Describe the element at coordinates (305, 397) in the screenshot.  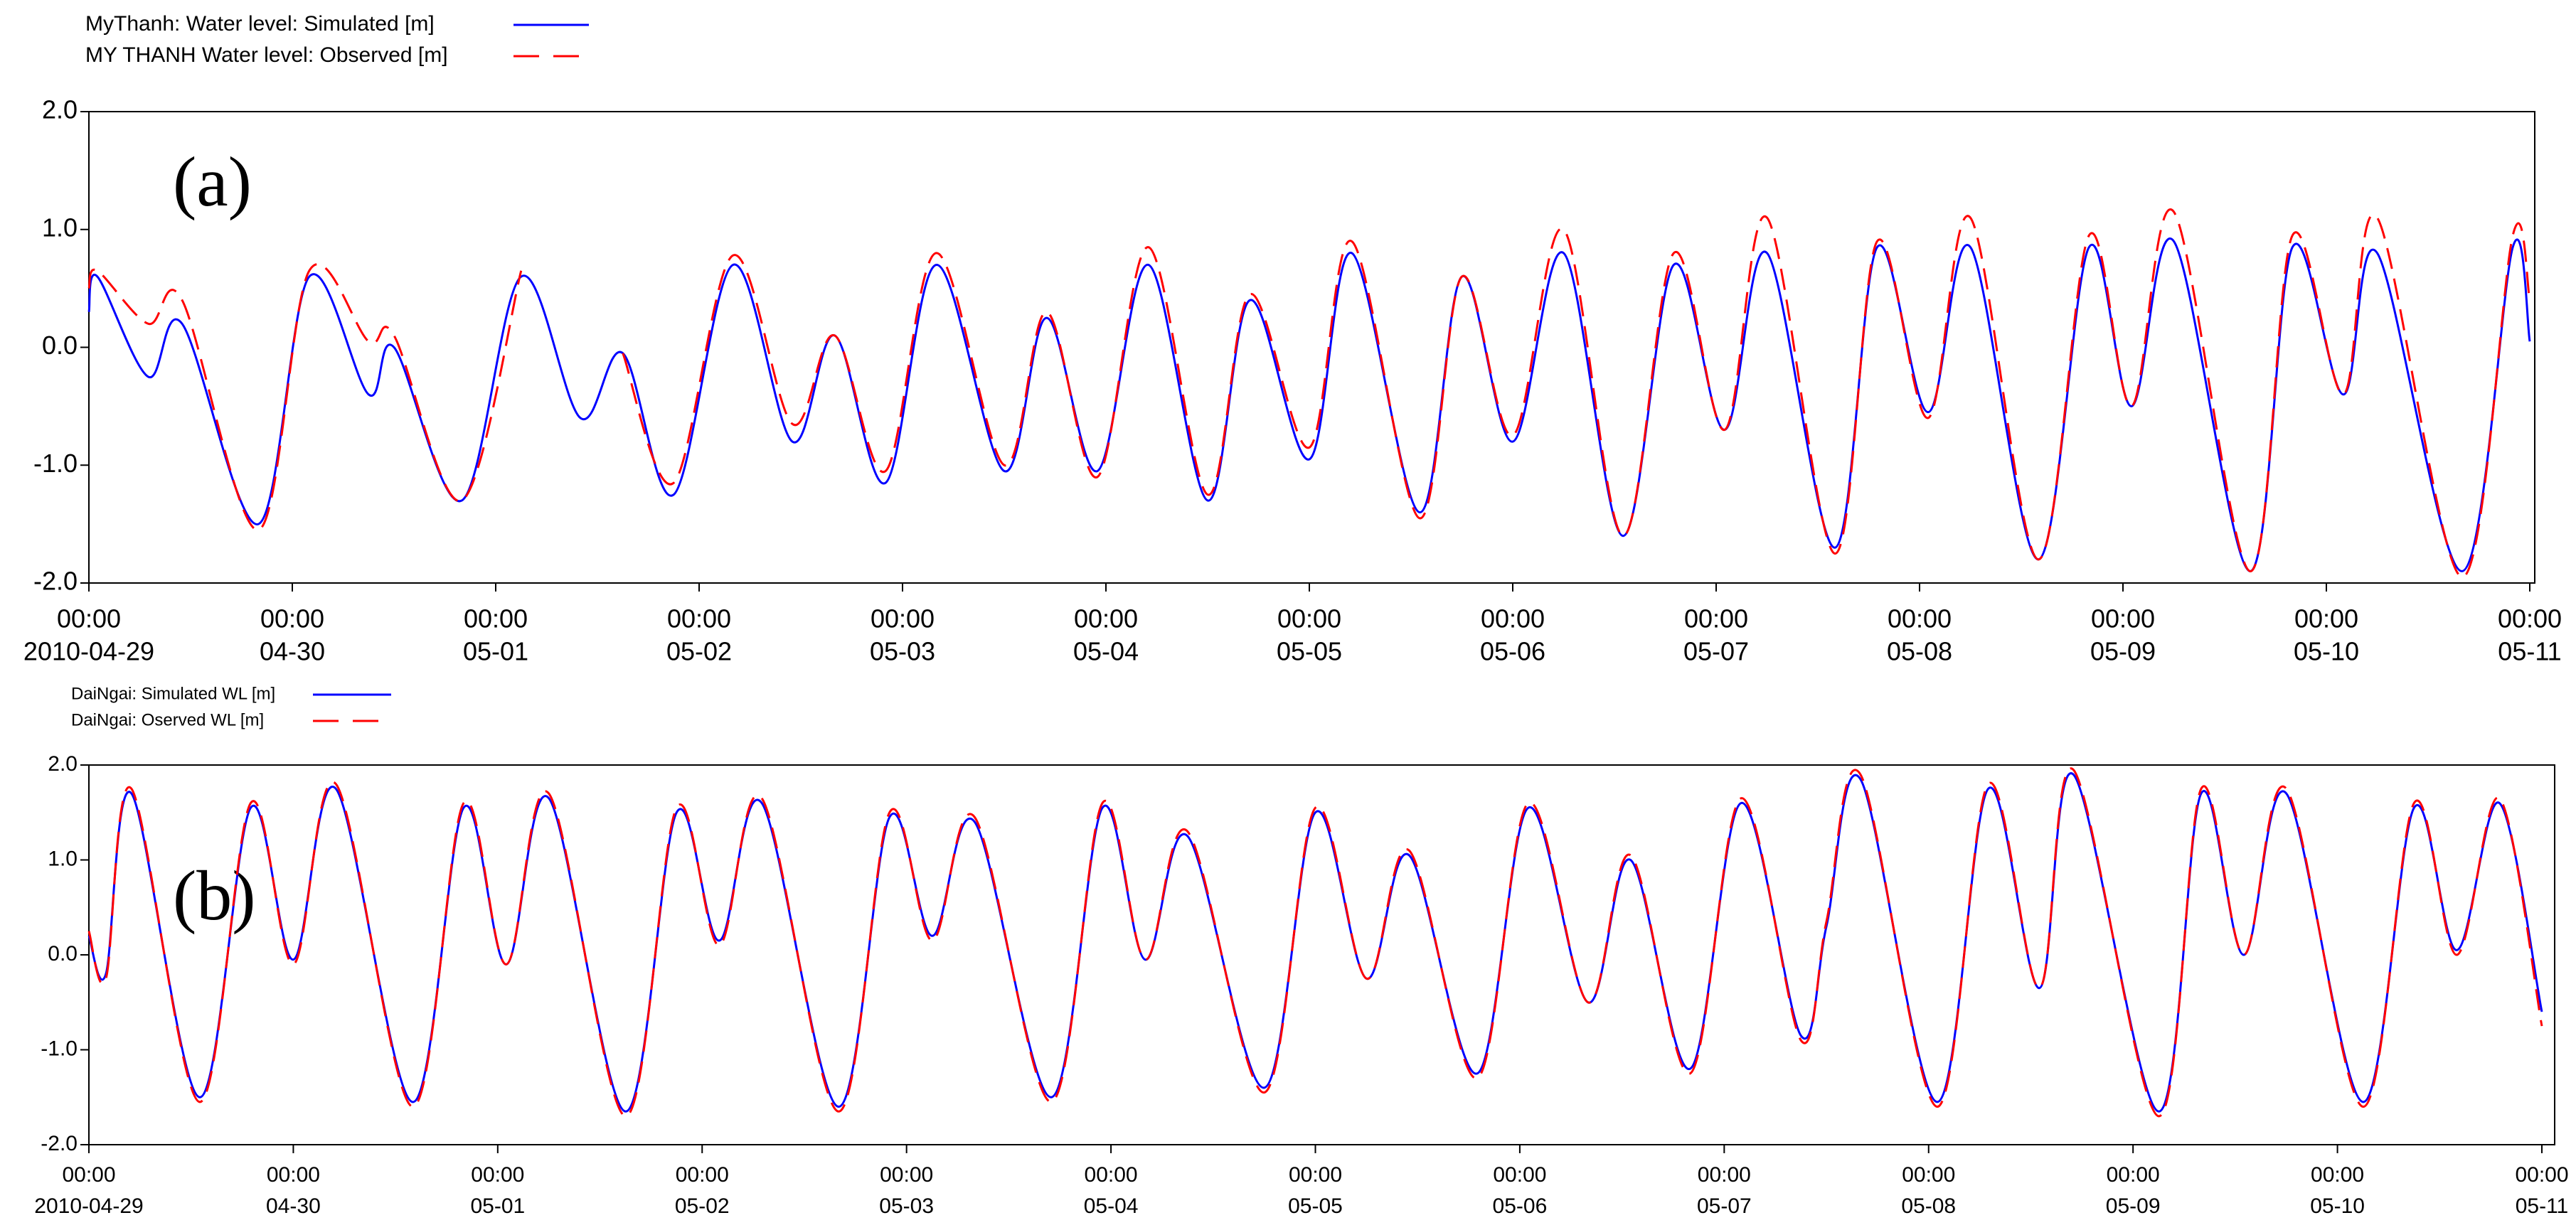
I see `series-line` at that location.